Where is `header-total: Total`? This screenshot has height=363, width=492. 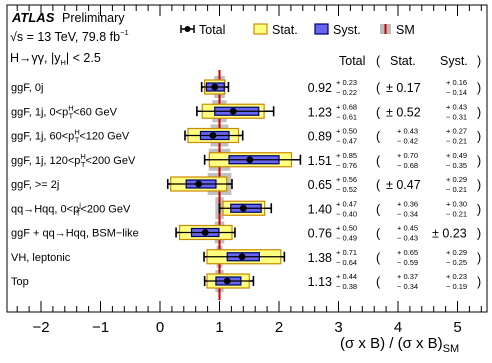 header-total: Total is located at coordinates (352, 61).